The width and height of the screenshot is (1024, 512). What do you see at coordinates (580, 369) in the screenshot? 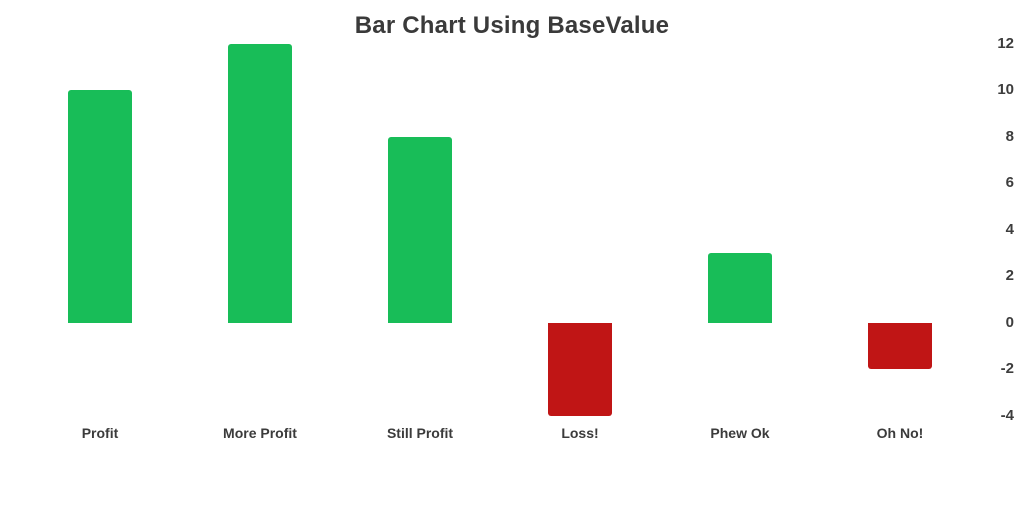
I see `bar-loss` at bounding box center [580, 369].